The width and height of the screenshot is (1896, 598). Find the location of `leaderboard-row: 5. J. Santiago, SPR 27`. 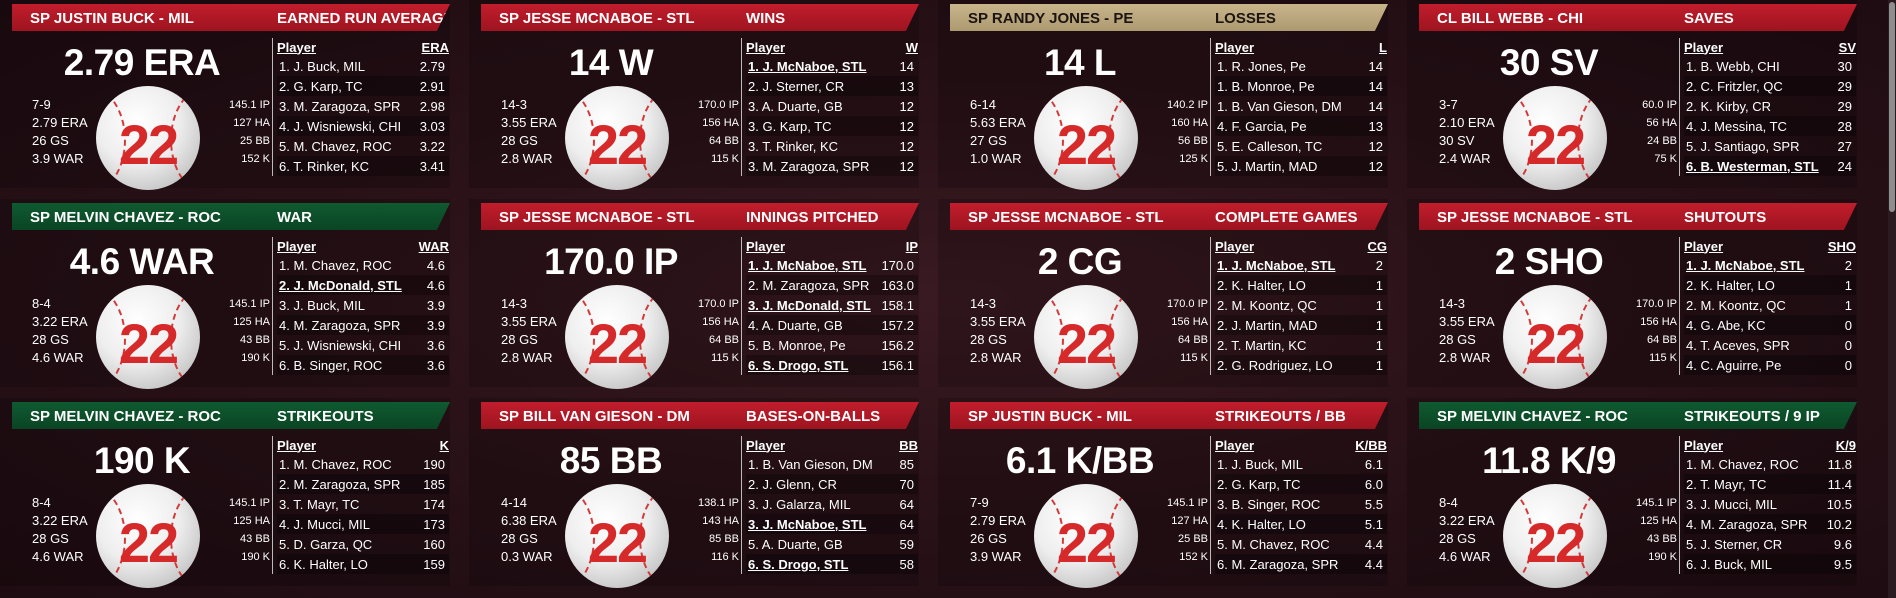

leaderboard-row: 5. J. Santiago, SPR 27 is located at coordinates (1770, 146).